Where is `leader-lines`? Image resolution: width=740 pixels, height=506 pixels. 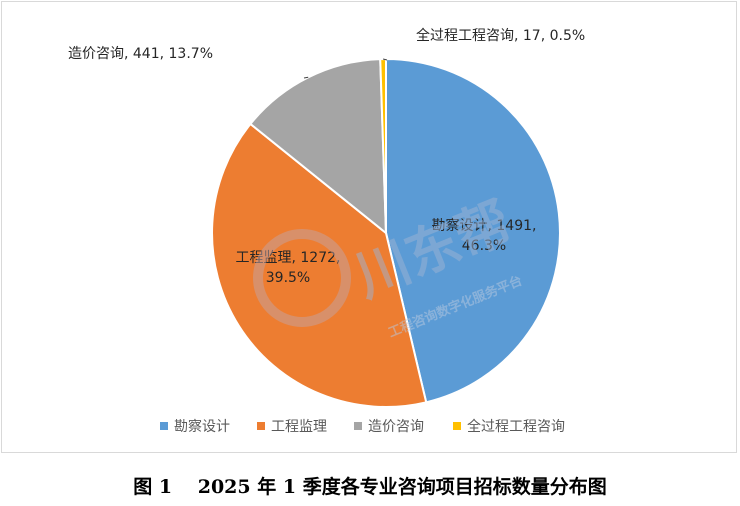 leader-lines is located at coordinates (345, 68).